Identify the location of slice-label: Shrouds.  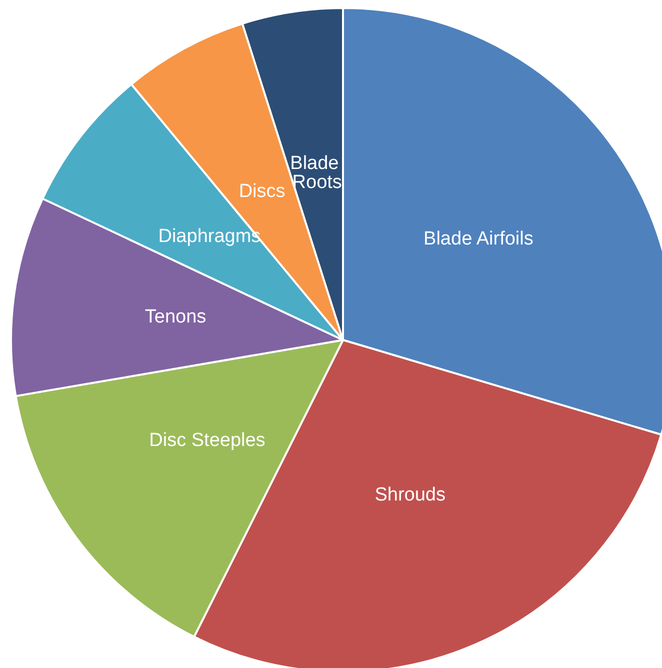
(410, 495).